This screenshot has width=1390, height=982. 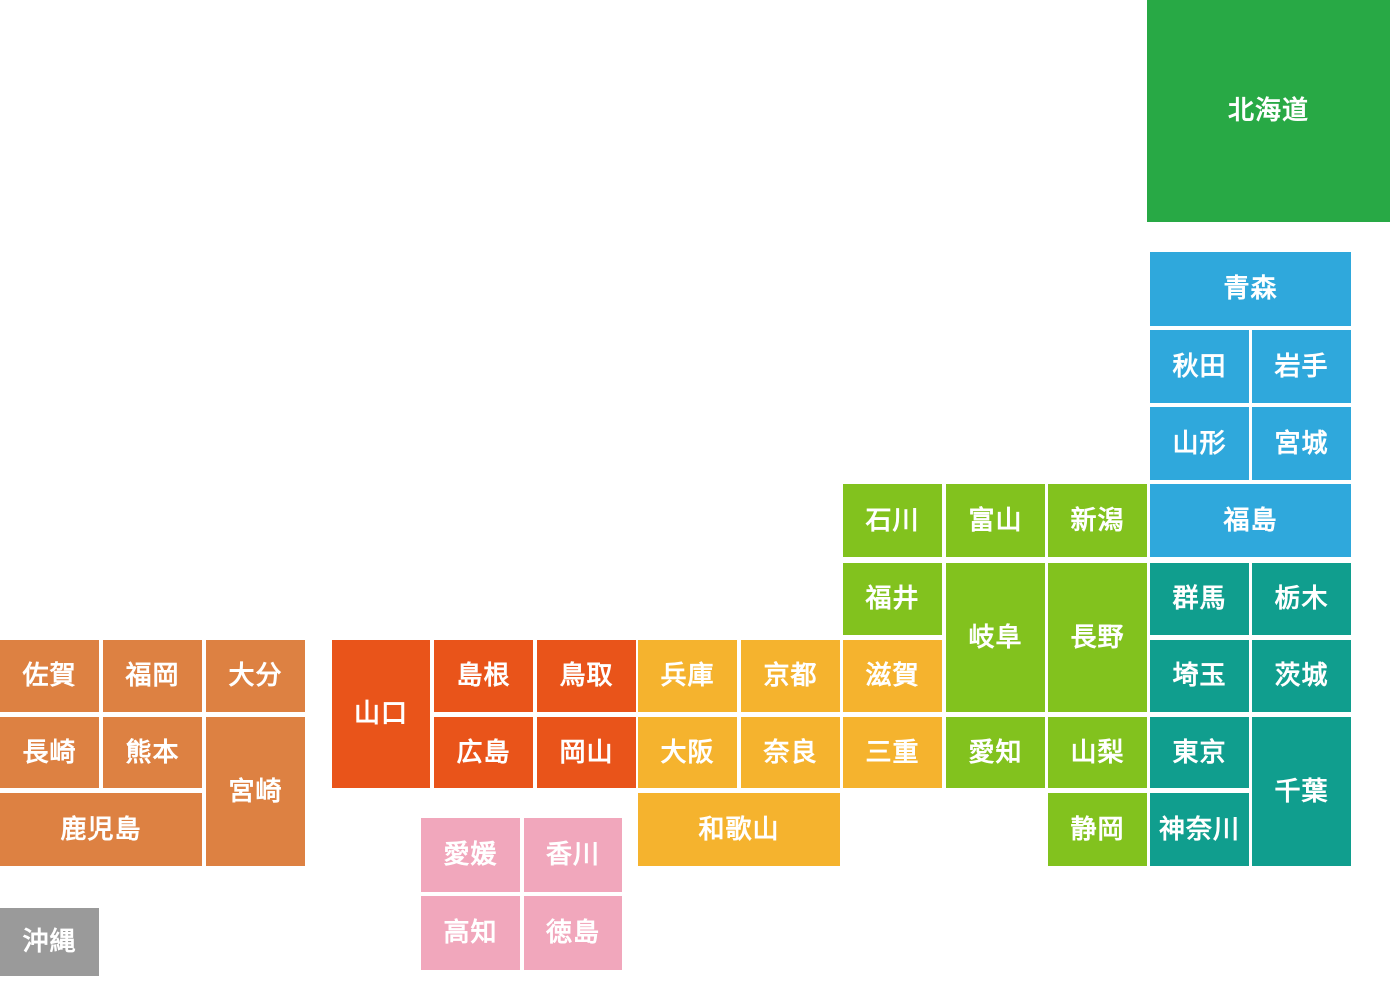 I want to click on prefecture-label-saga: 佐賀, so click(x=49, y=676).